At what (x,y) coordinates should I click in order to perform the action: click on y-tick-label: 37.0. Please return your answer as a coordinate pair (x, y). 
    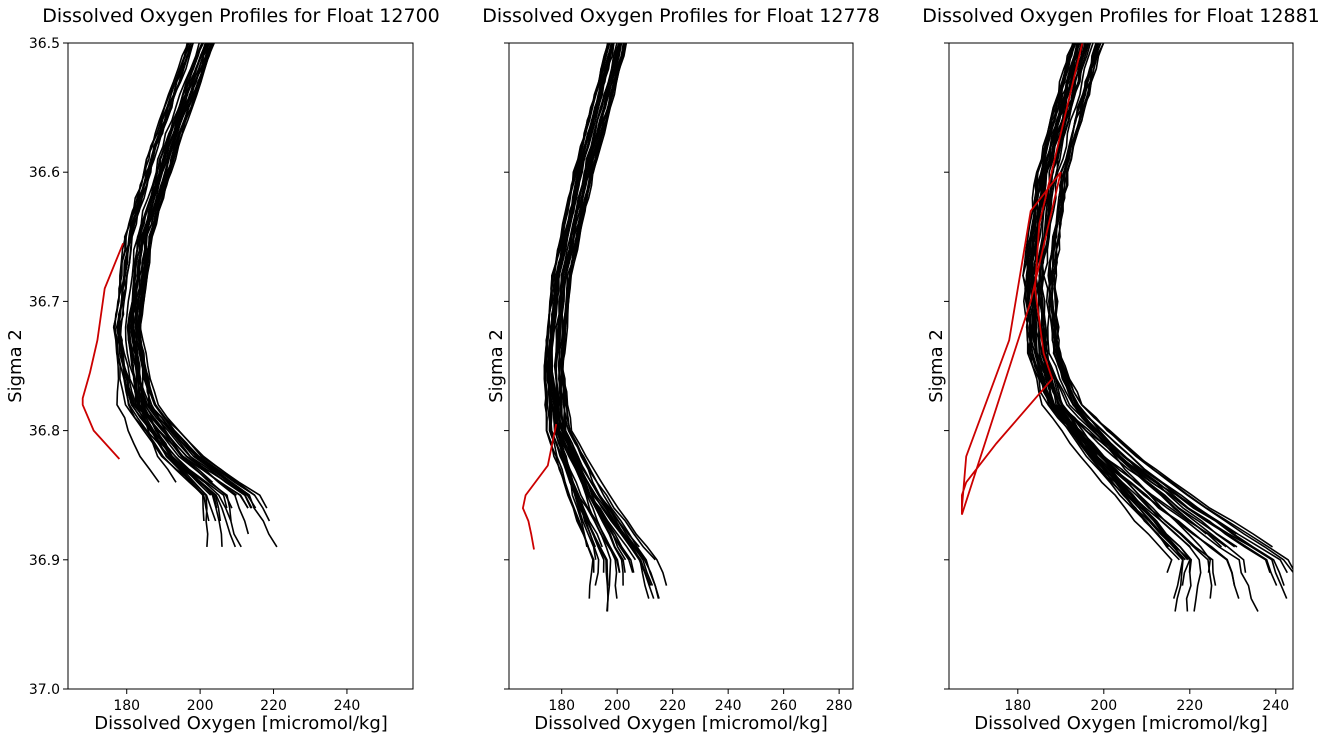
    Looking at the image, I should click on (44, 690).